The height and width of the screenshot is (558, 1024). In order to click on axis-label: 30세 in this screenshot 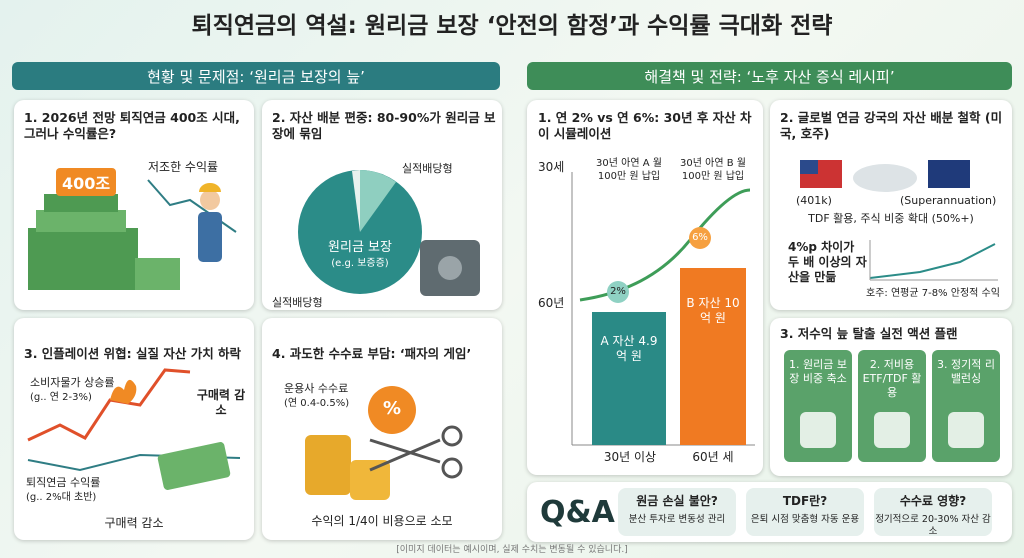, I will do `click(551, 167)`.